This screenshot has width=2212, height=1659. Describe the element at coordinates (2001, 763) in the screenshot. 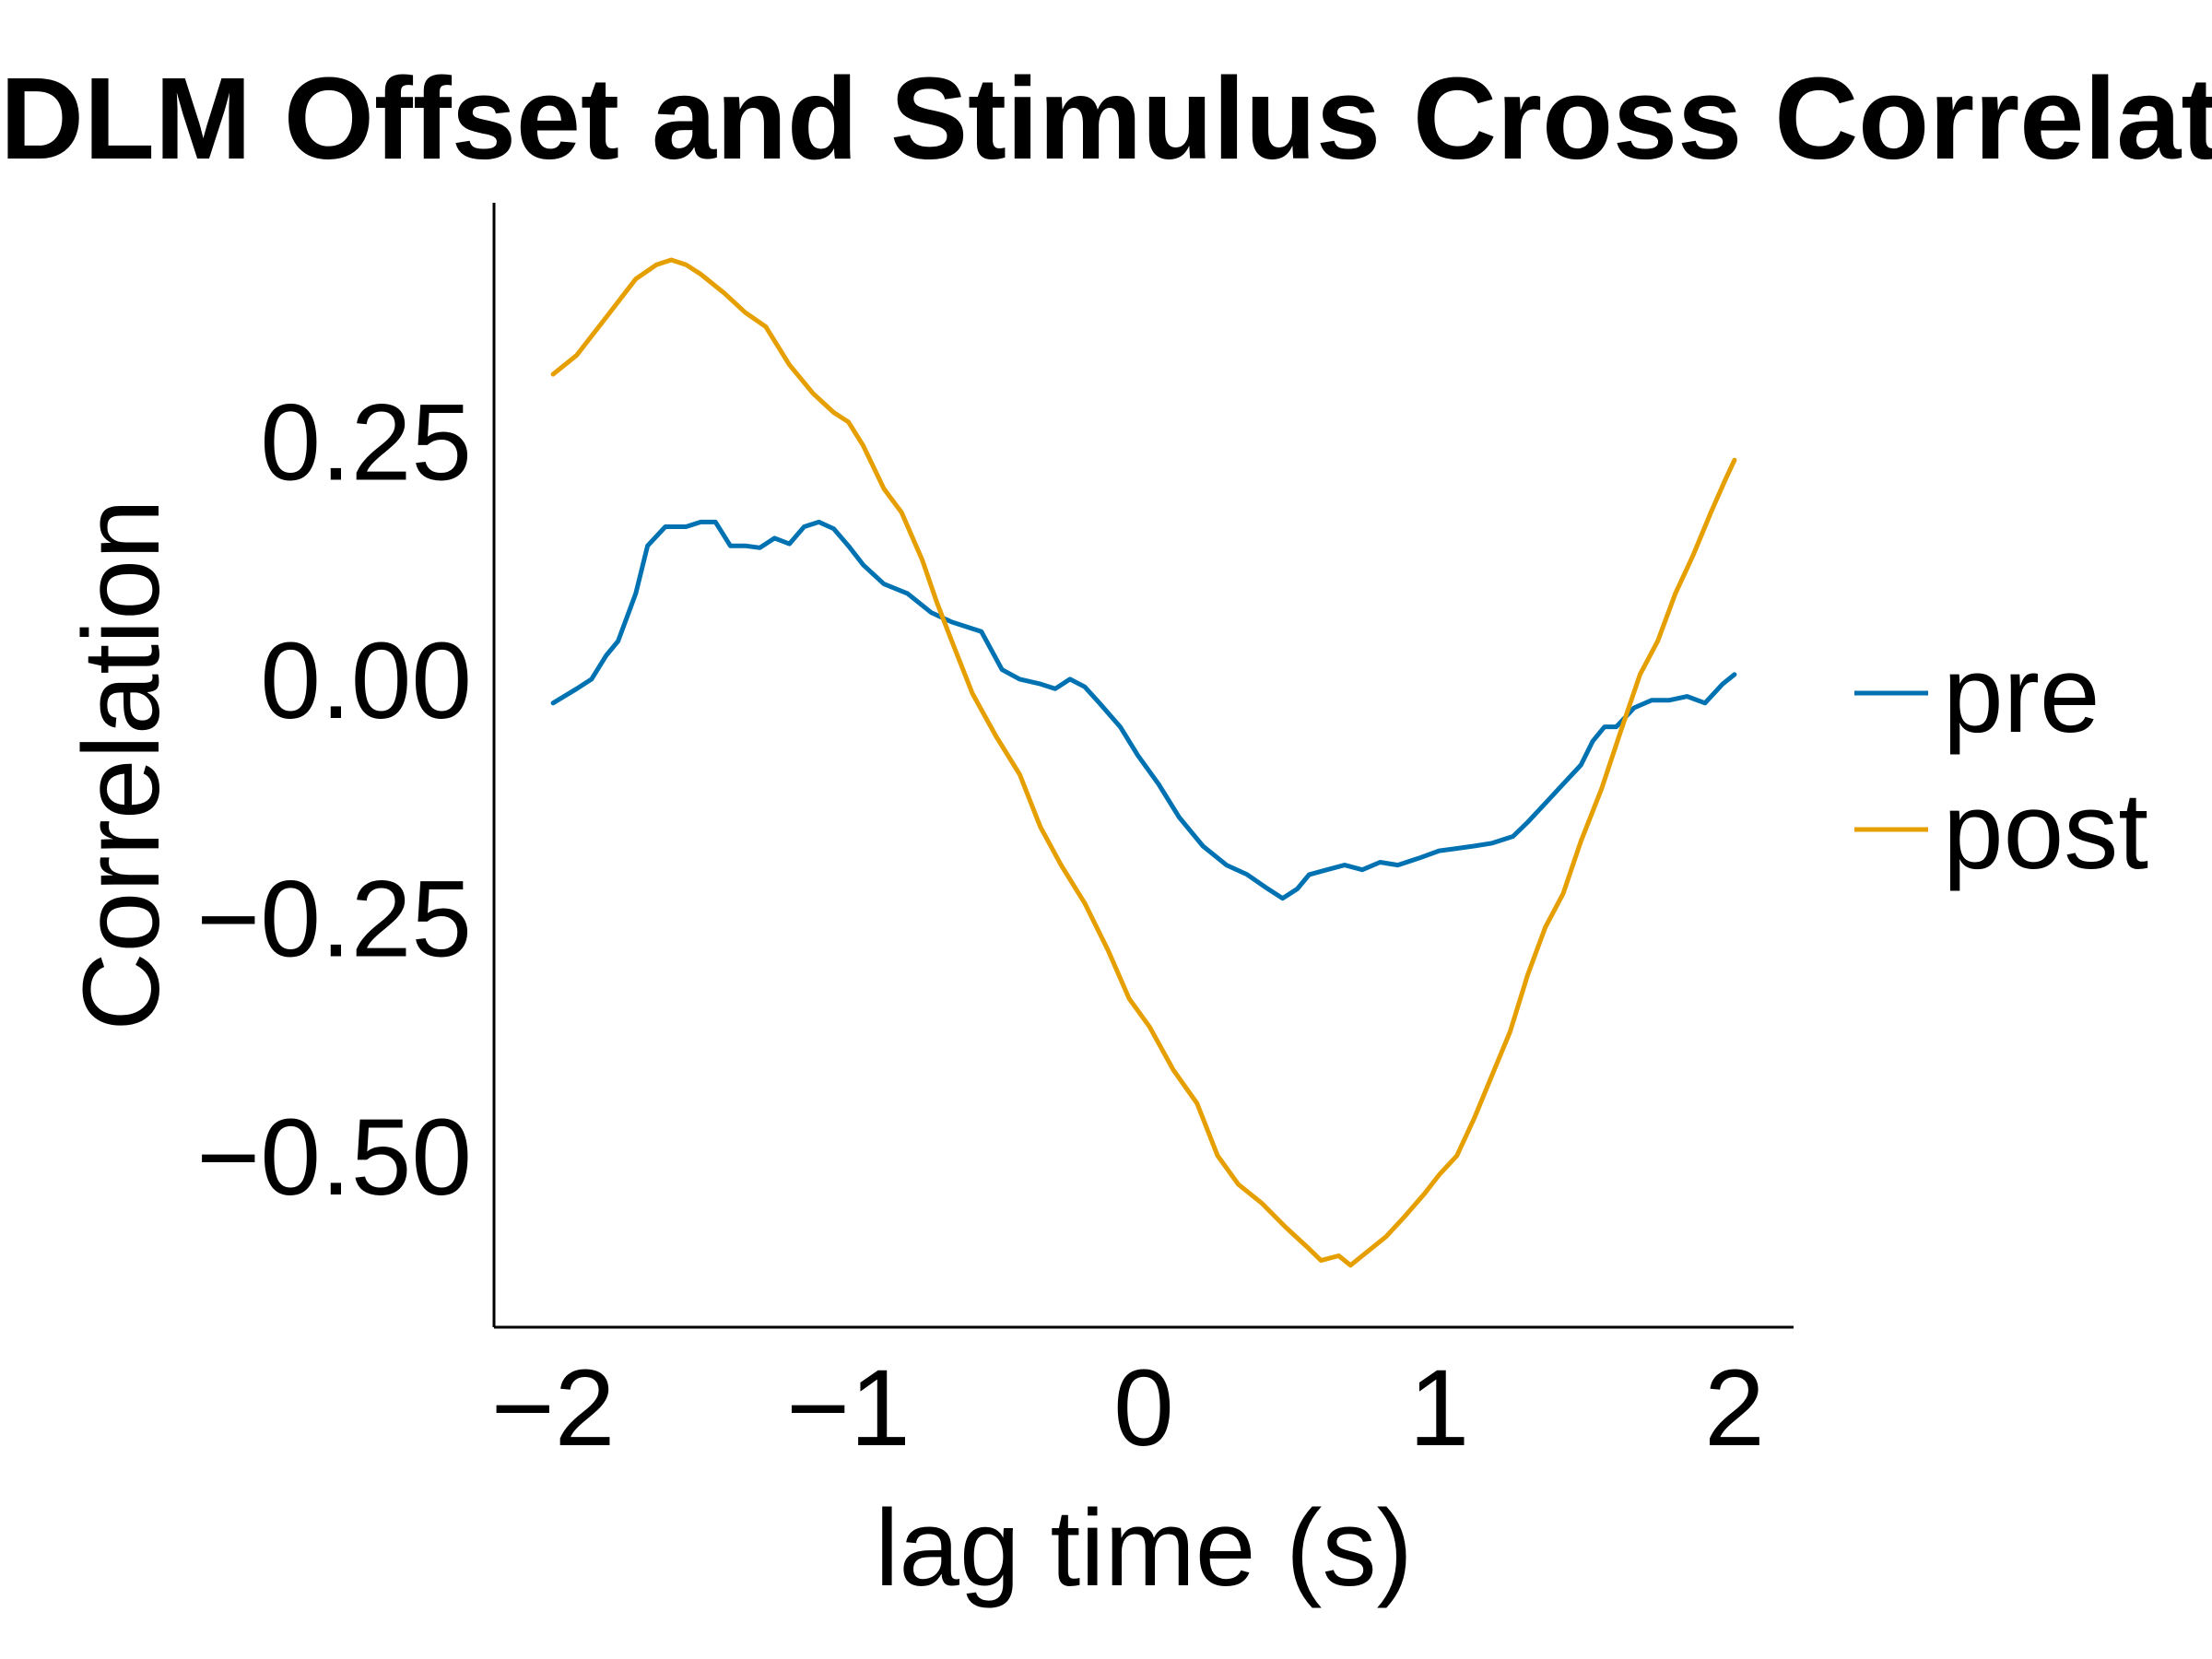

I see `legend: pre post` at that location.